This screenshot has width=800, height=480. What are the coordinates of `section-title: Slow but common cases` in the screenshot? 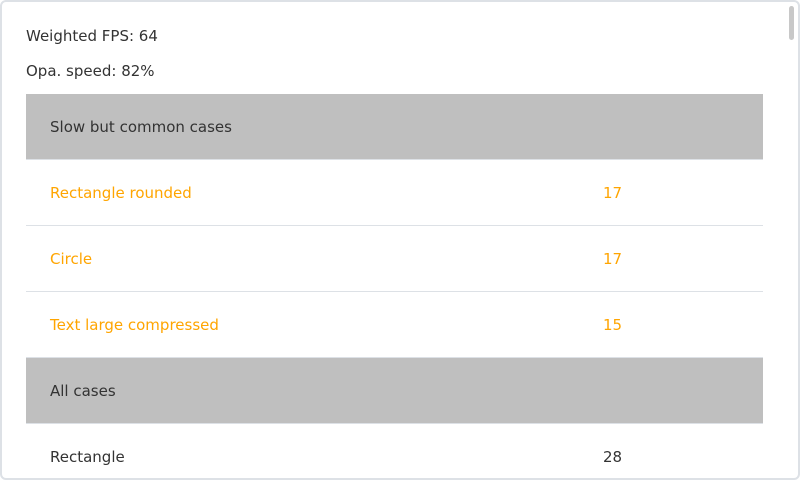 It's located at (141, 127).